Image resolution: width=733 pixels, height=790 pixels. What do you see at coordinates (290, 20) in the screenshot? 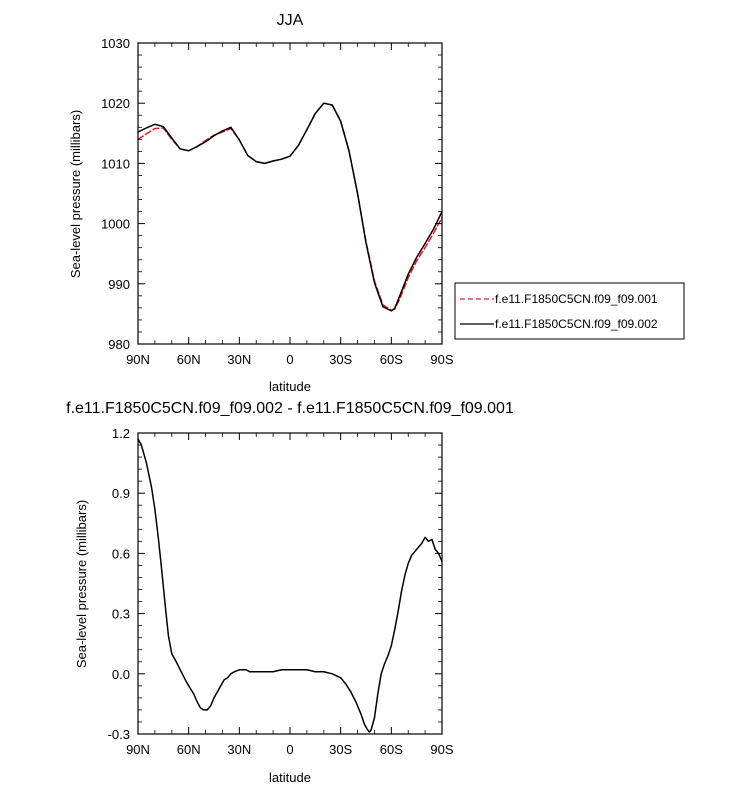
I see `chart-1-title: JJA` at bounding box center [290, 20].